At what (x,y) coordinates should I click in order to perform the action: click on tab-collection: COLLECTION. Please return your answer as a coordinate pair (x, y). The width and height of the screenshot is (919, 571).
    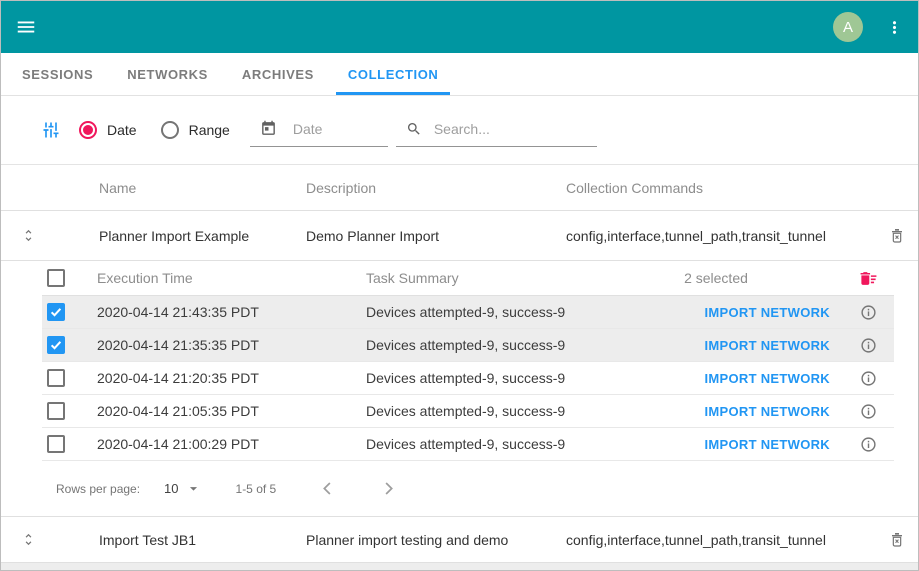
    Looking at the image, I should click on (393, 74).